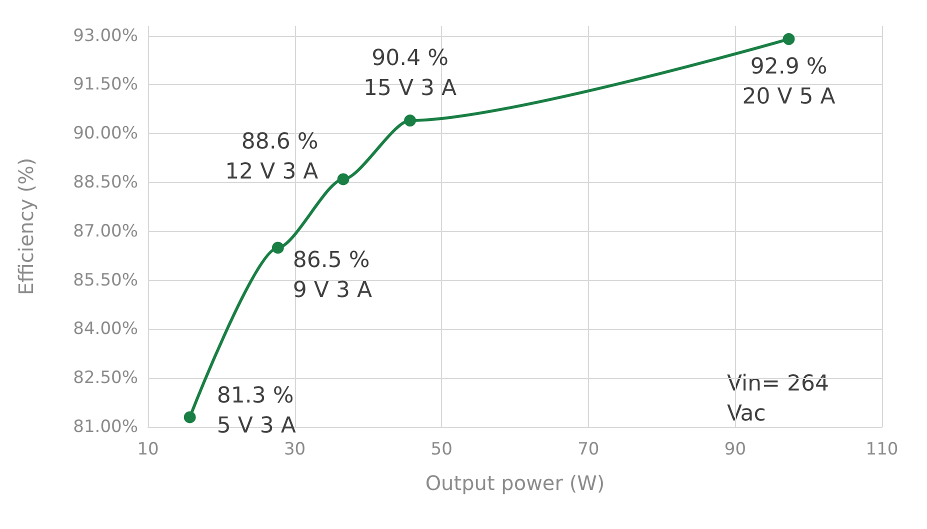 This screenshot has height=529, width=927. I want to click on x-tick-label: 70, so click(589, 450).